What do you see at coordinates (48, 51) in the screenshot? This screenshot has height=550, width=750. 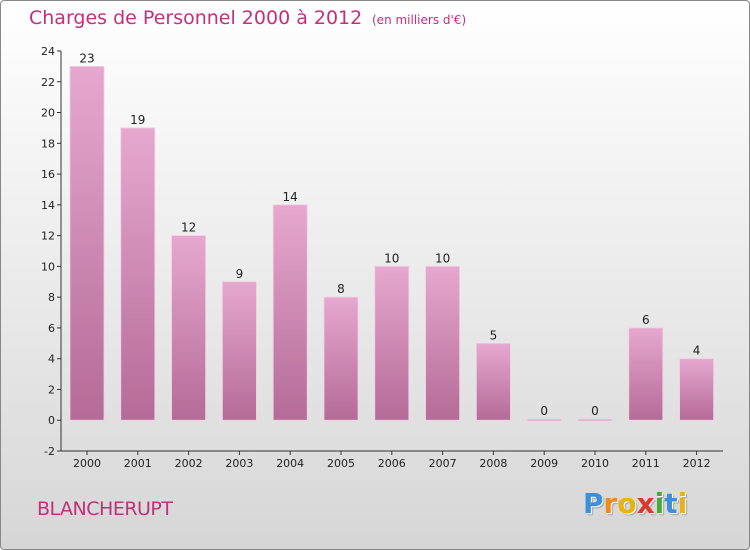 I see `y-tick-label: 24` at bounding box center [48, 51].